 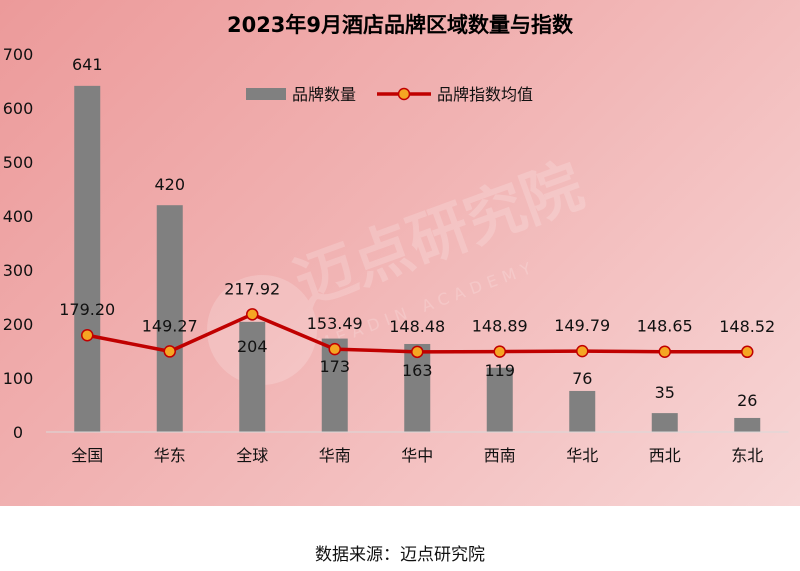 I want to click on legend-label-line: 品牌指数均值, so click(x=485, y=94).